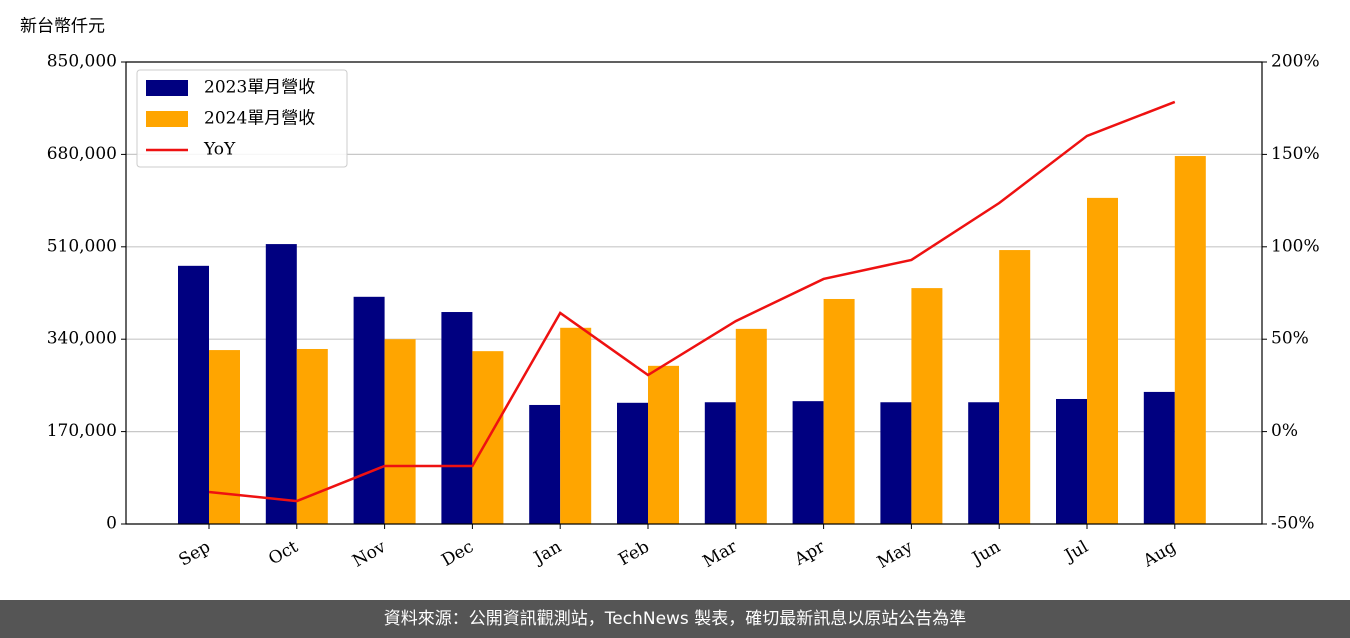 Image resolution: width=1350 pixels, height=638 pixels. Describe the element at coordinates (1295, 154) in the screenshot. I see `y2-tick-label: 150%` at that location.